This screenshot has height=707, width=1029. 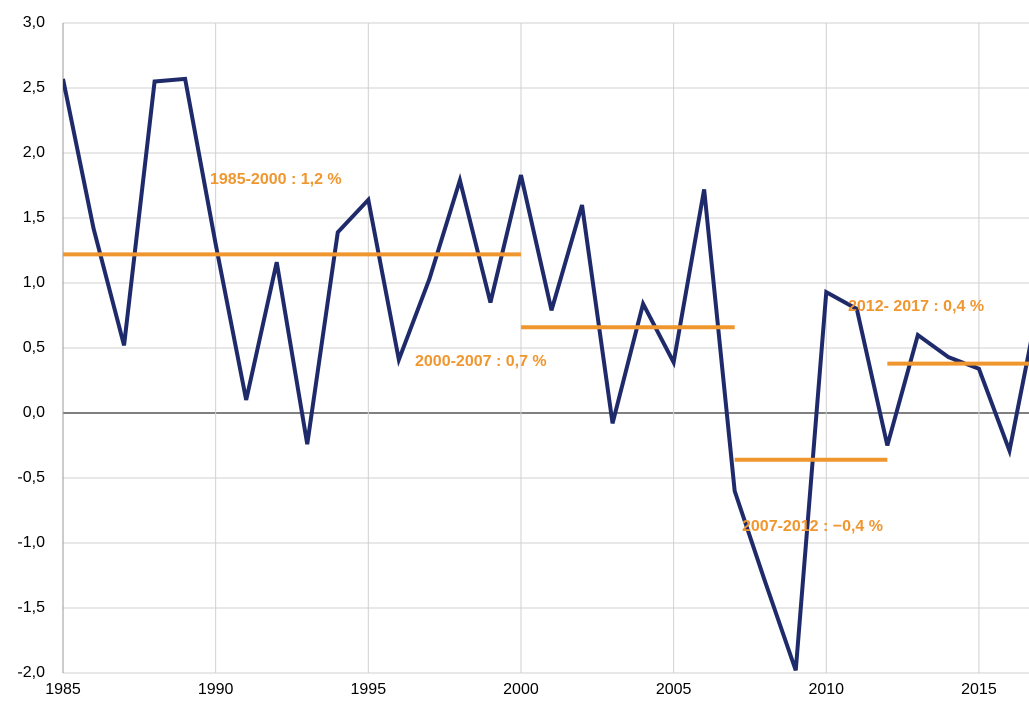 I want to click on y-tick-label: 0,5, so click(x=34, y=347).